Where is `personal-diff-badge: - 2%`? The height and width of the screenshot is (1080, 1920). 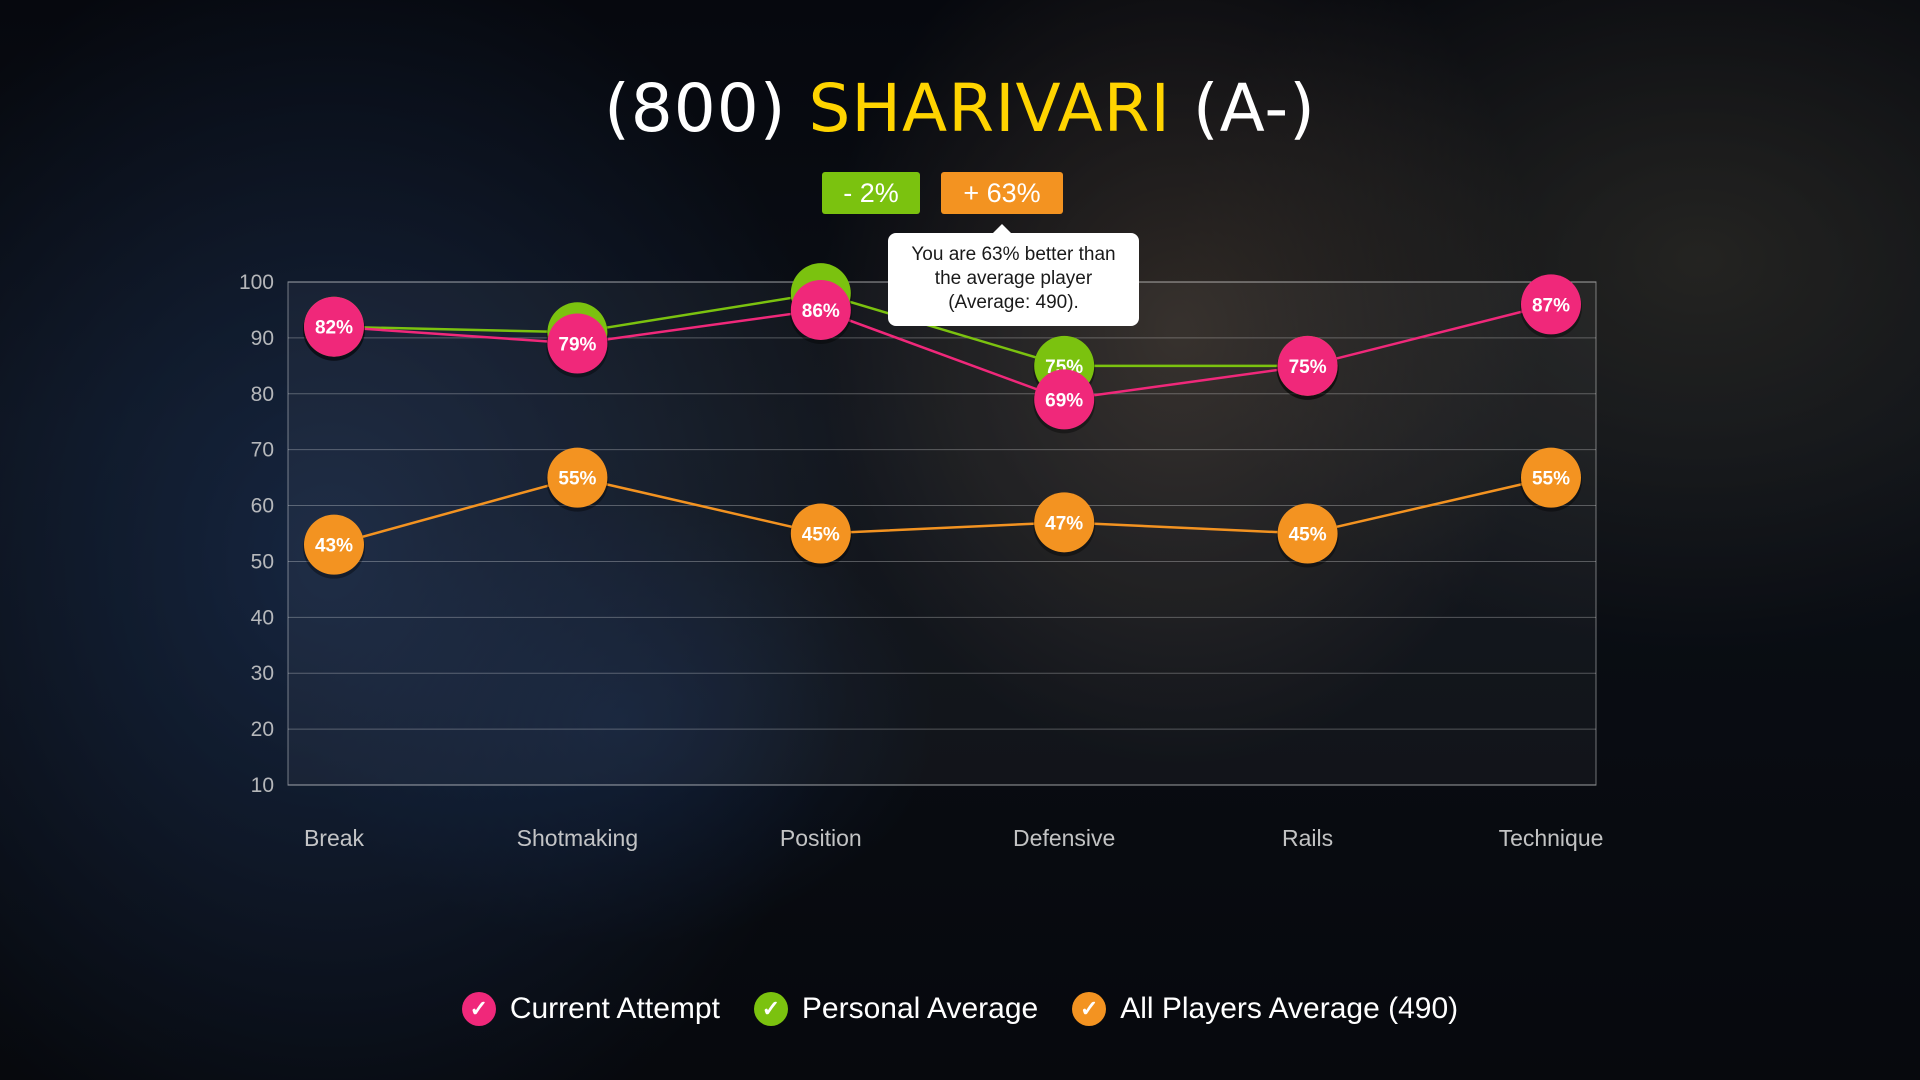 personal-diff-badge: - 2% is located at coordinates (871, 193).